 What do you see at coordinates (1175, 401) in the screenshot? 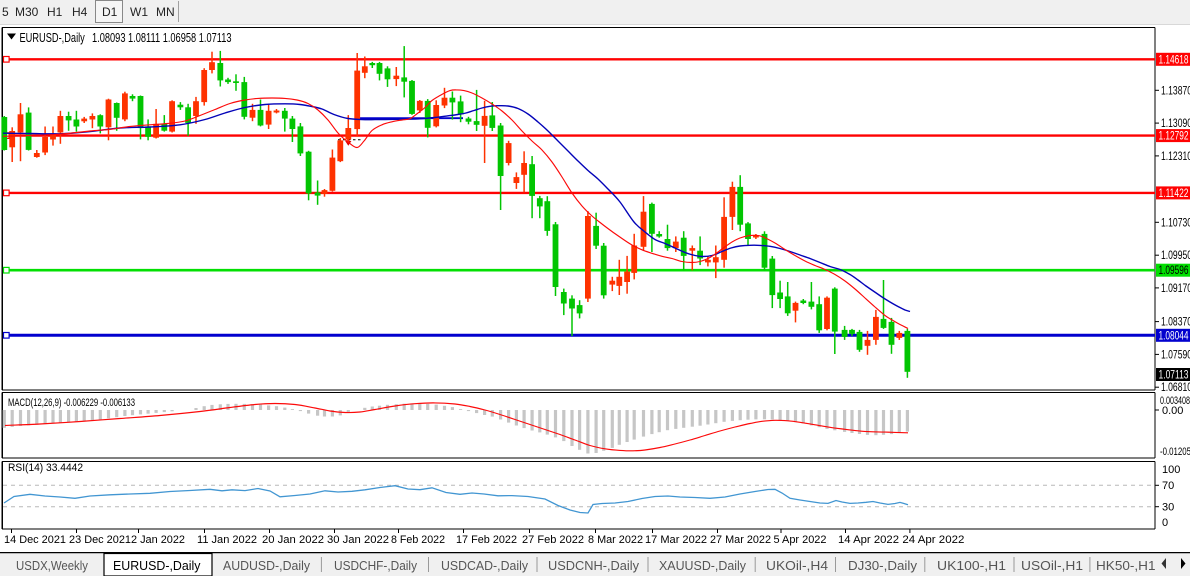
I see `svg-text: 0.003408` at bounding box center [1175, 401].